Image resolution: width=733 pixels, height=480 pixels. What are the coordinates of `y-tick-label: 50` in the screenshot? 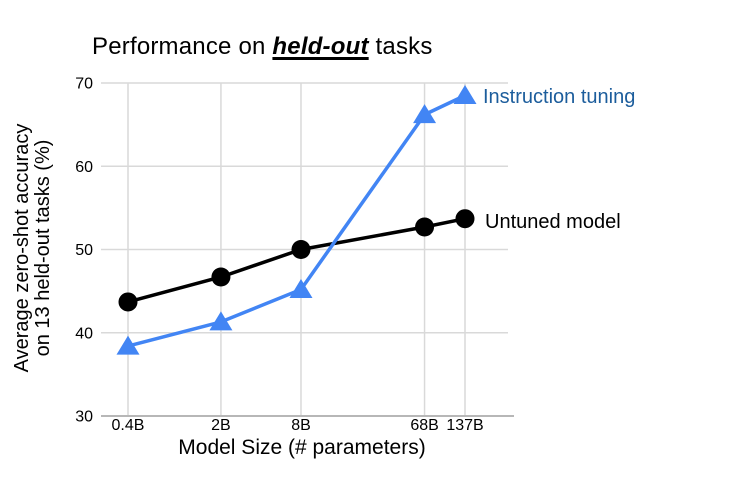 It's located at (84, 250).